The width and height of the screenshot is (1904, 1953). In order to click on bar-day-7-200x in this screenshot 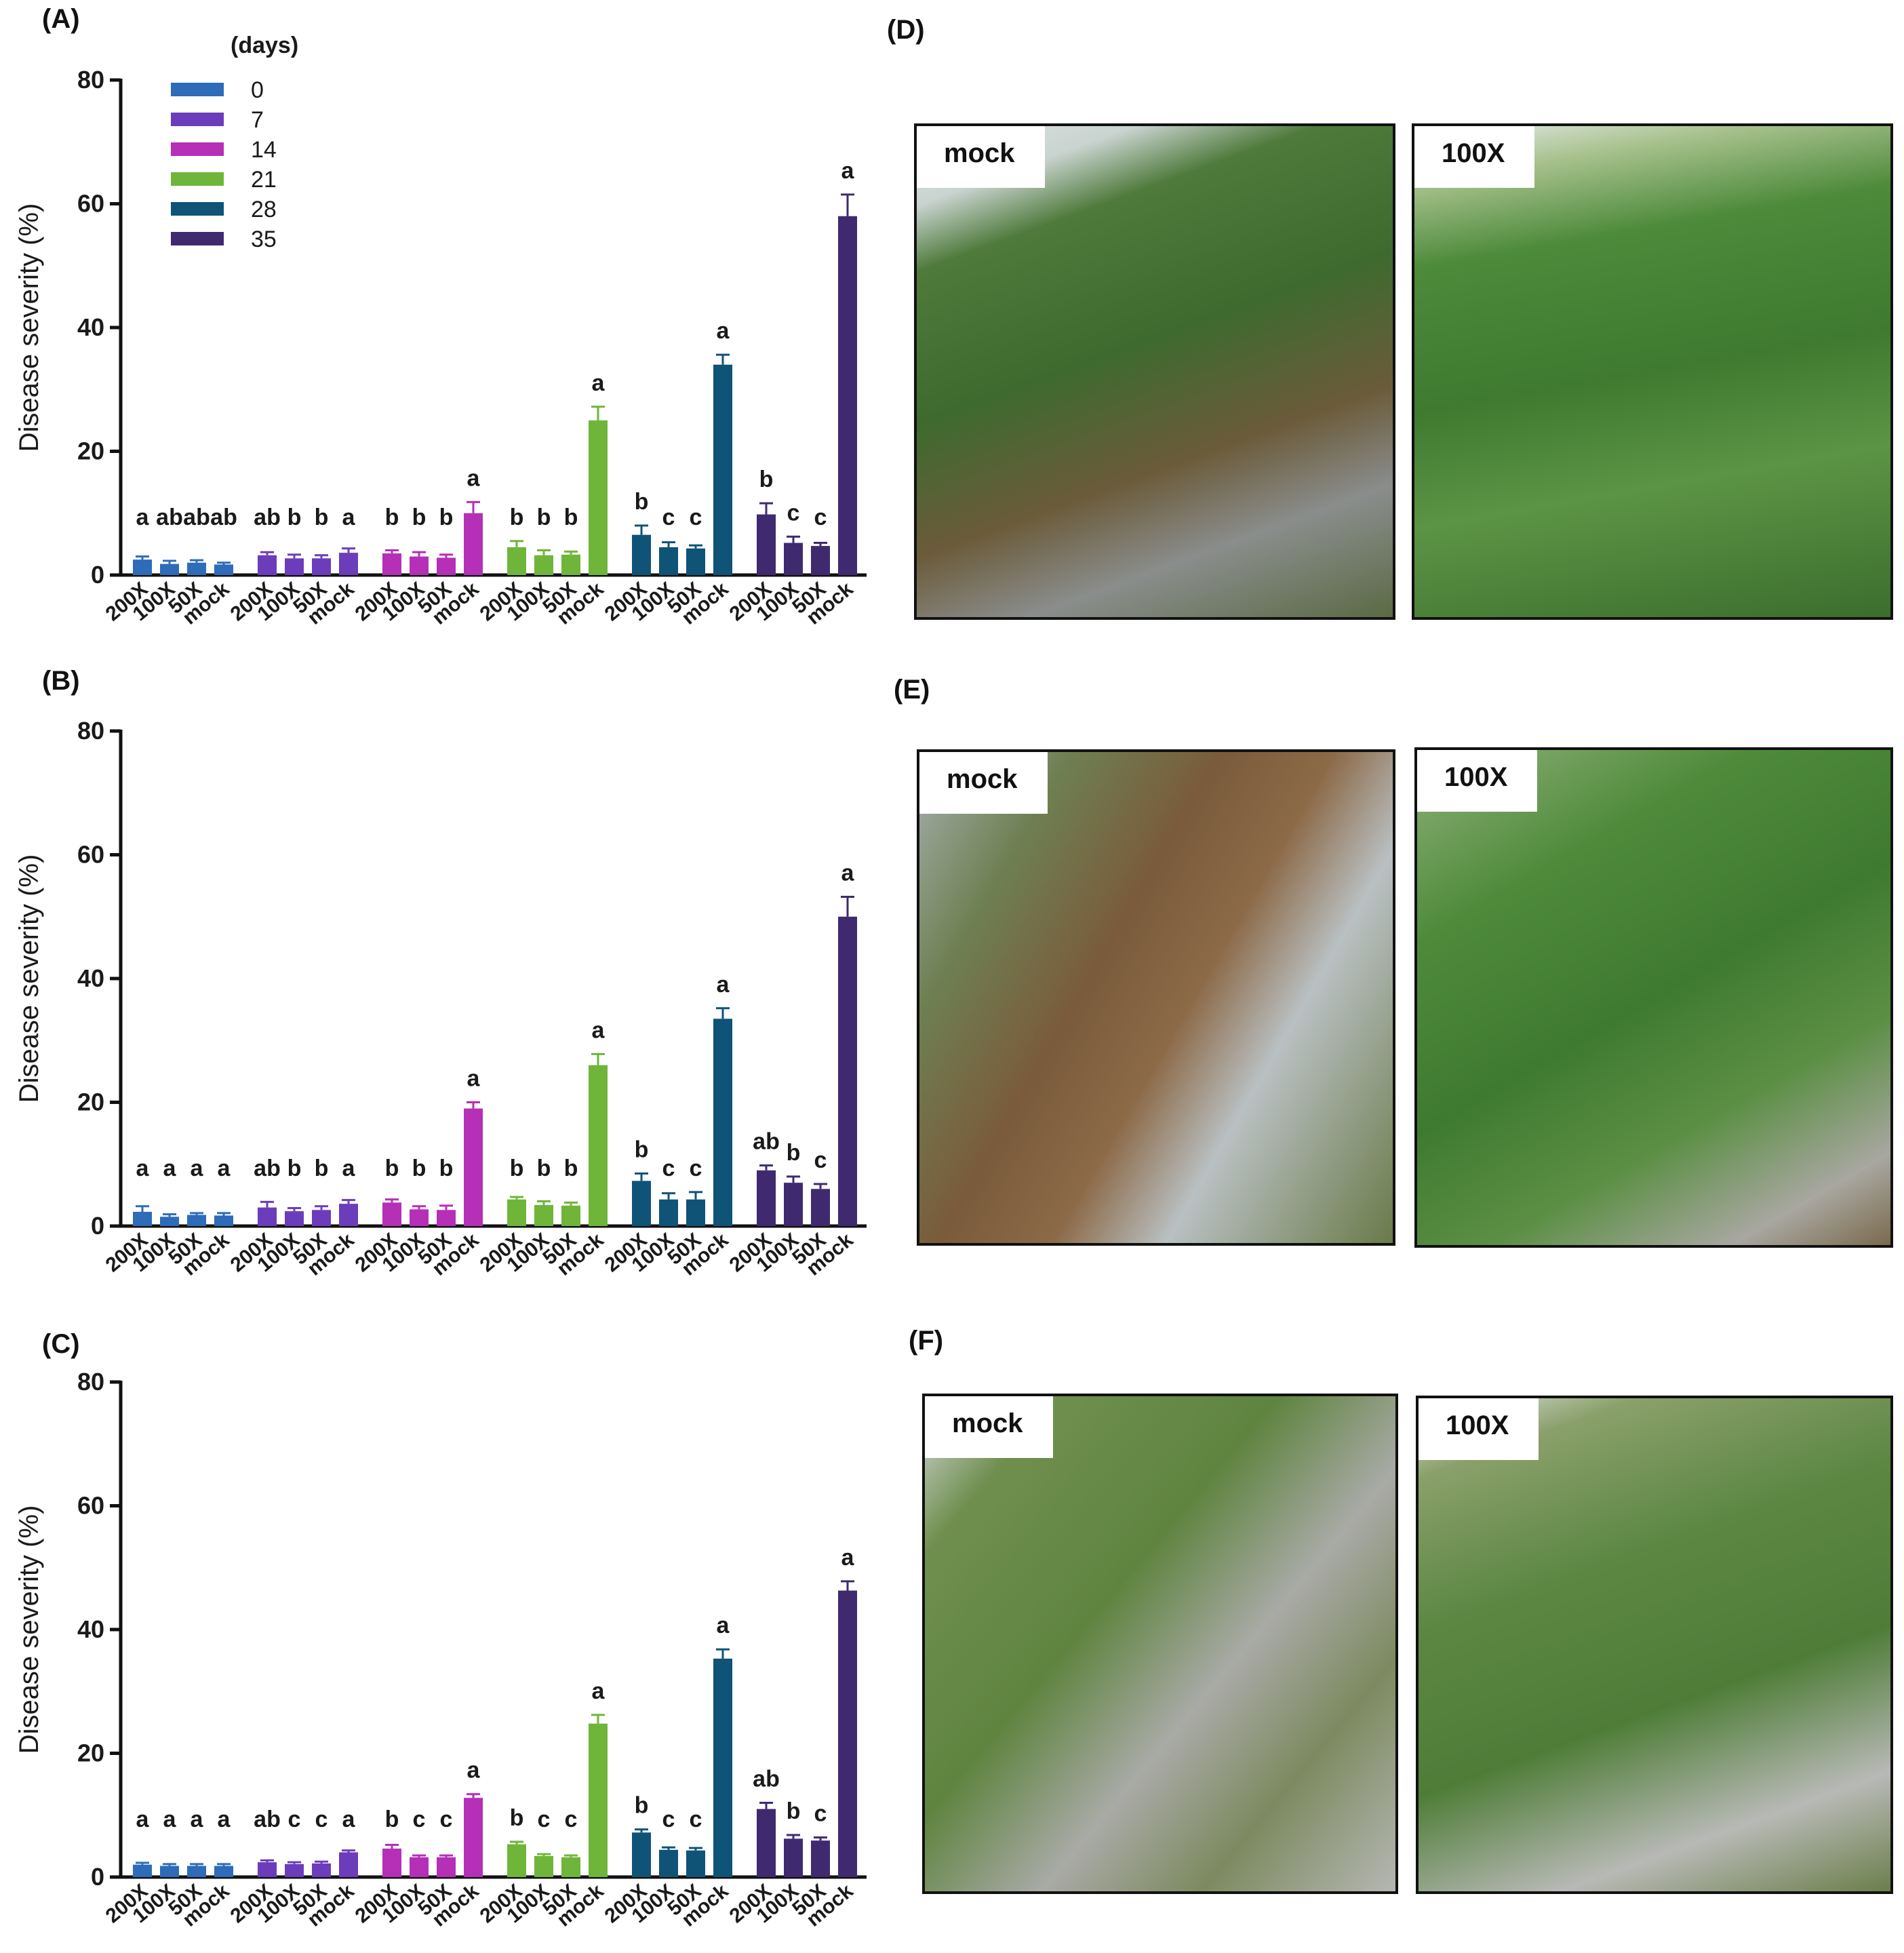, I will do `click(267, 1216)`.